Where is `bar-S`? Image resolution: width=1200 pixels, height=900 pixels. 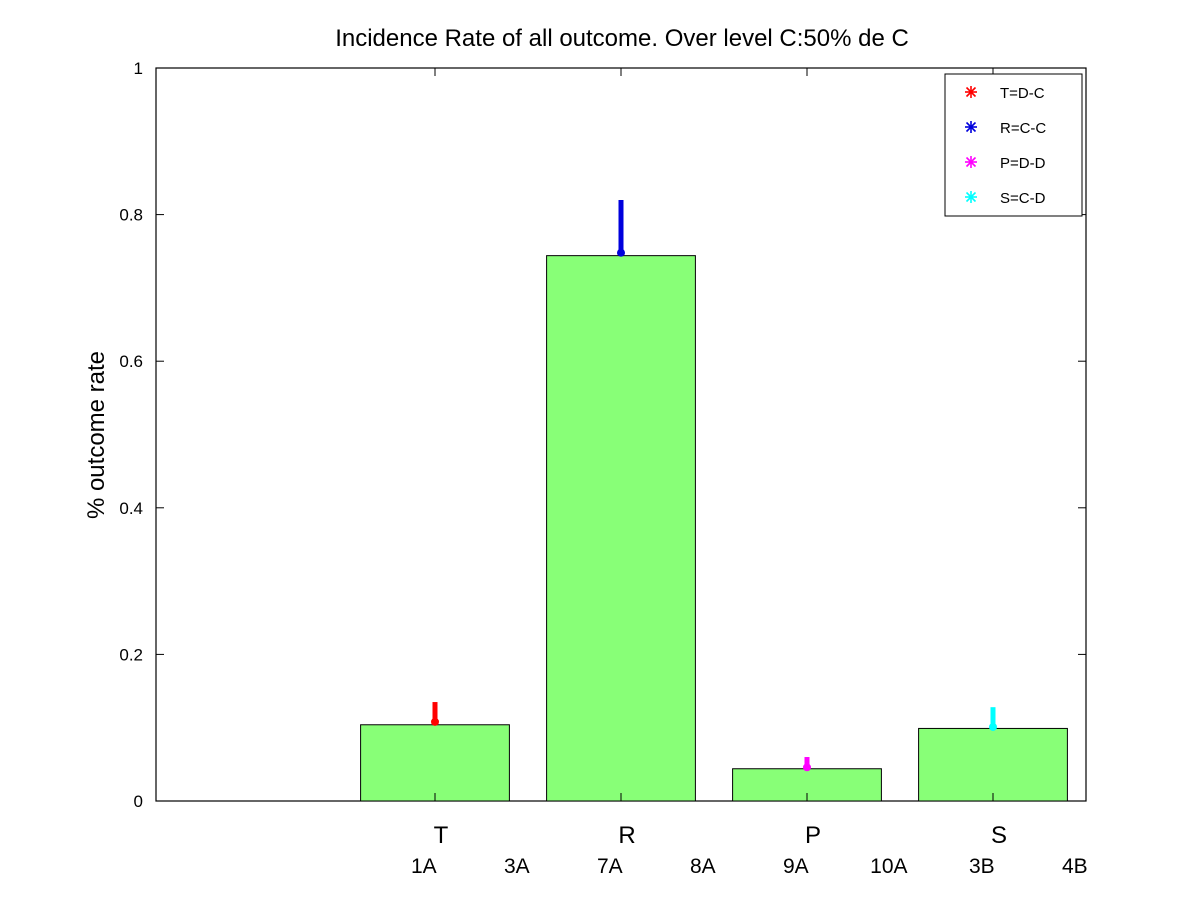 bar-S is located at coordinates (993, 764).